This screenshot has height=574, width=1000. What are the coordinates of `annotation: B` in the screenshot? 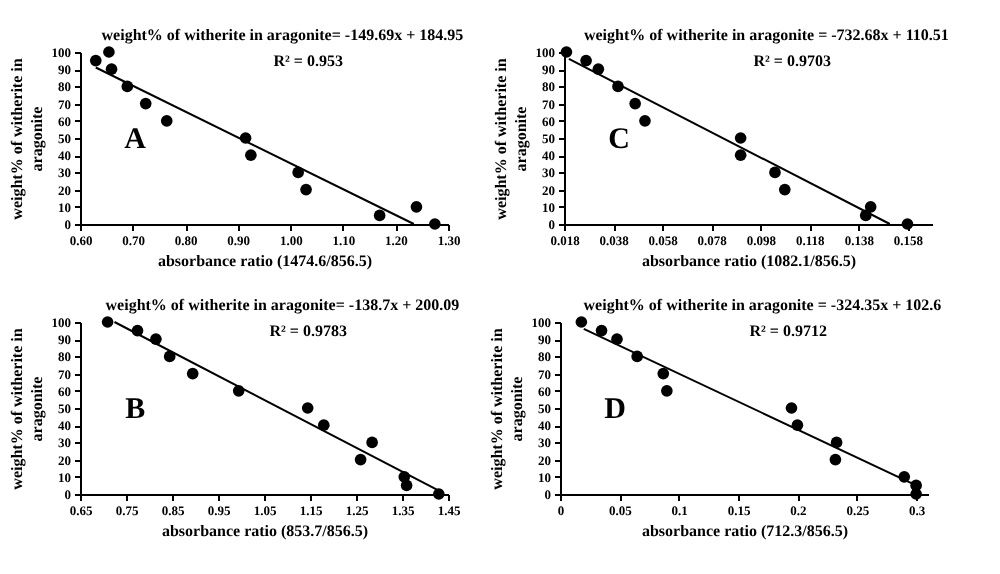 It's located at (135, 410).